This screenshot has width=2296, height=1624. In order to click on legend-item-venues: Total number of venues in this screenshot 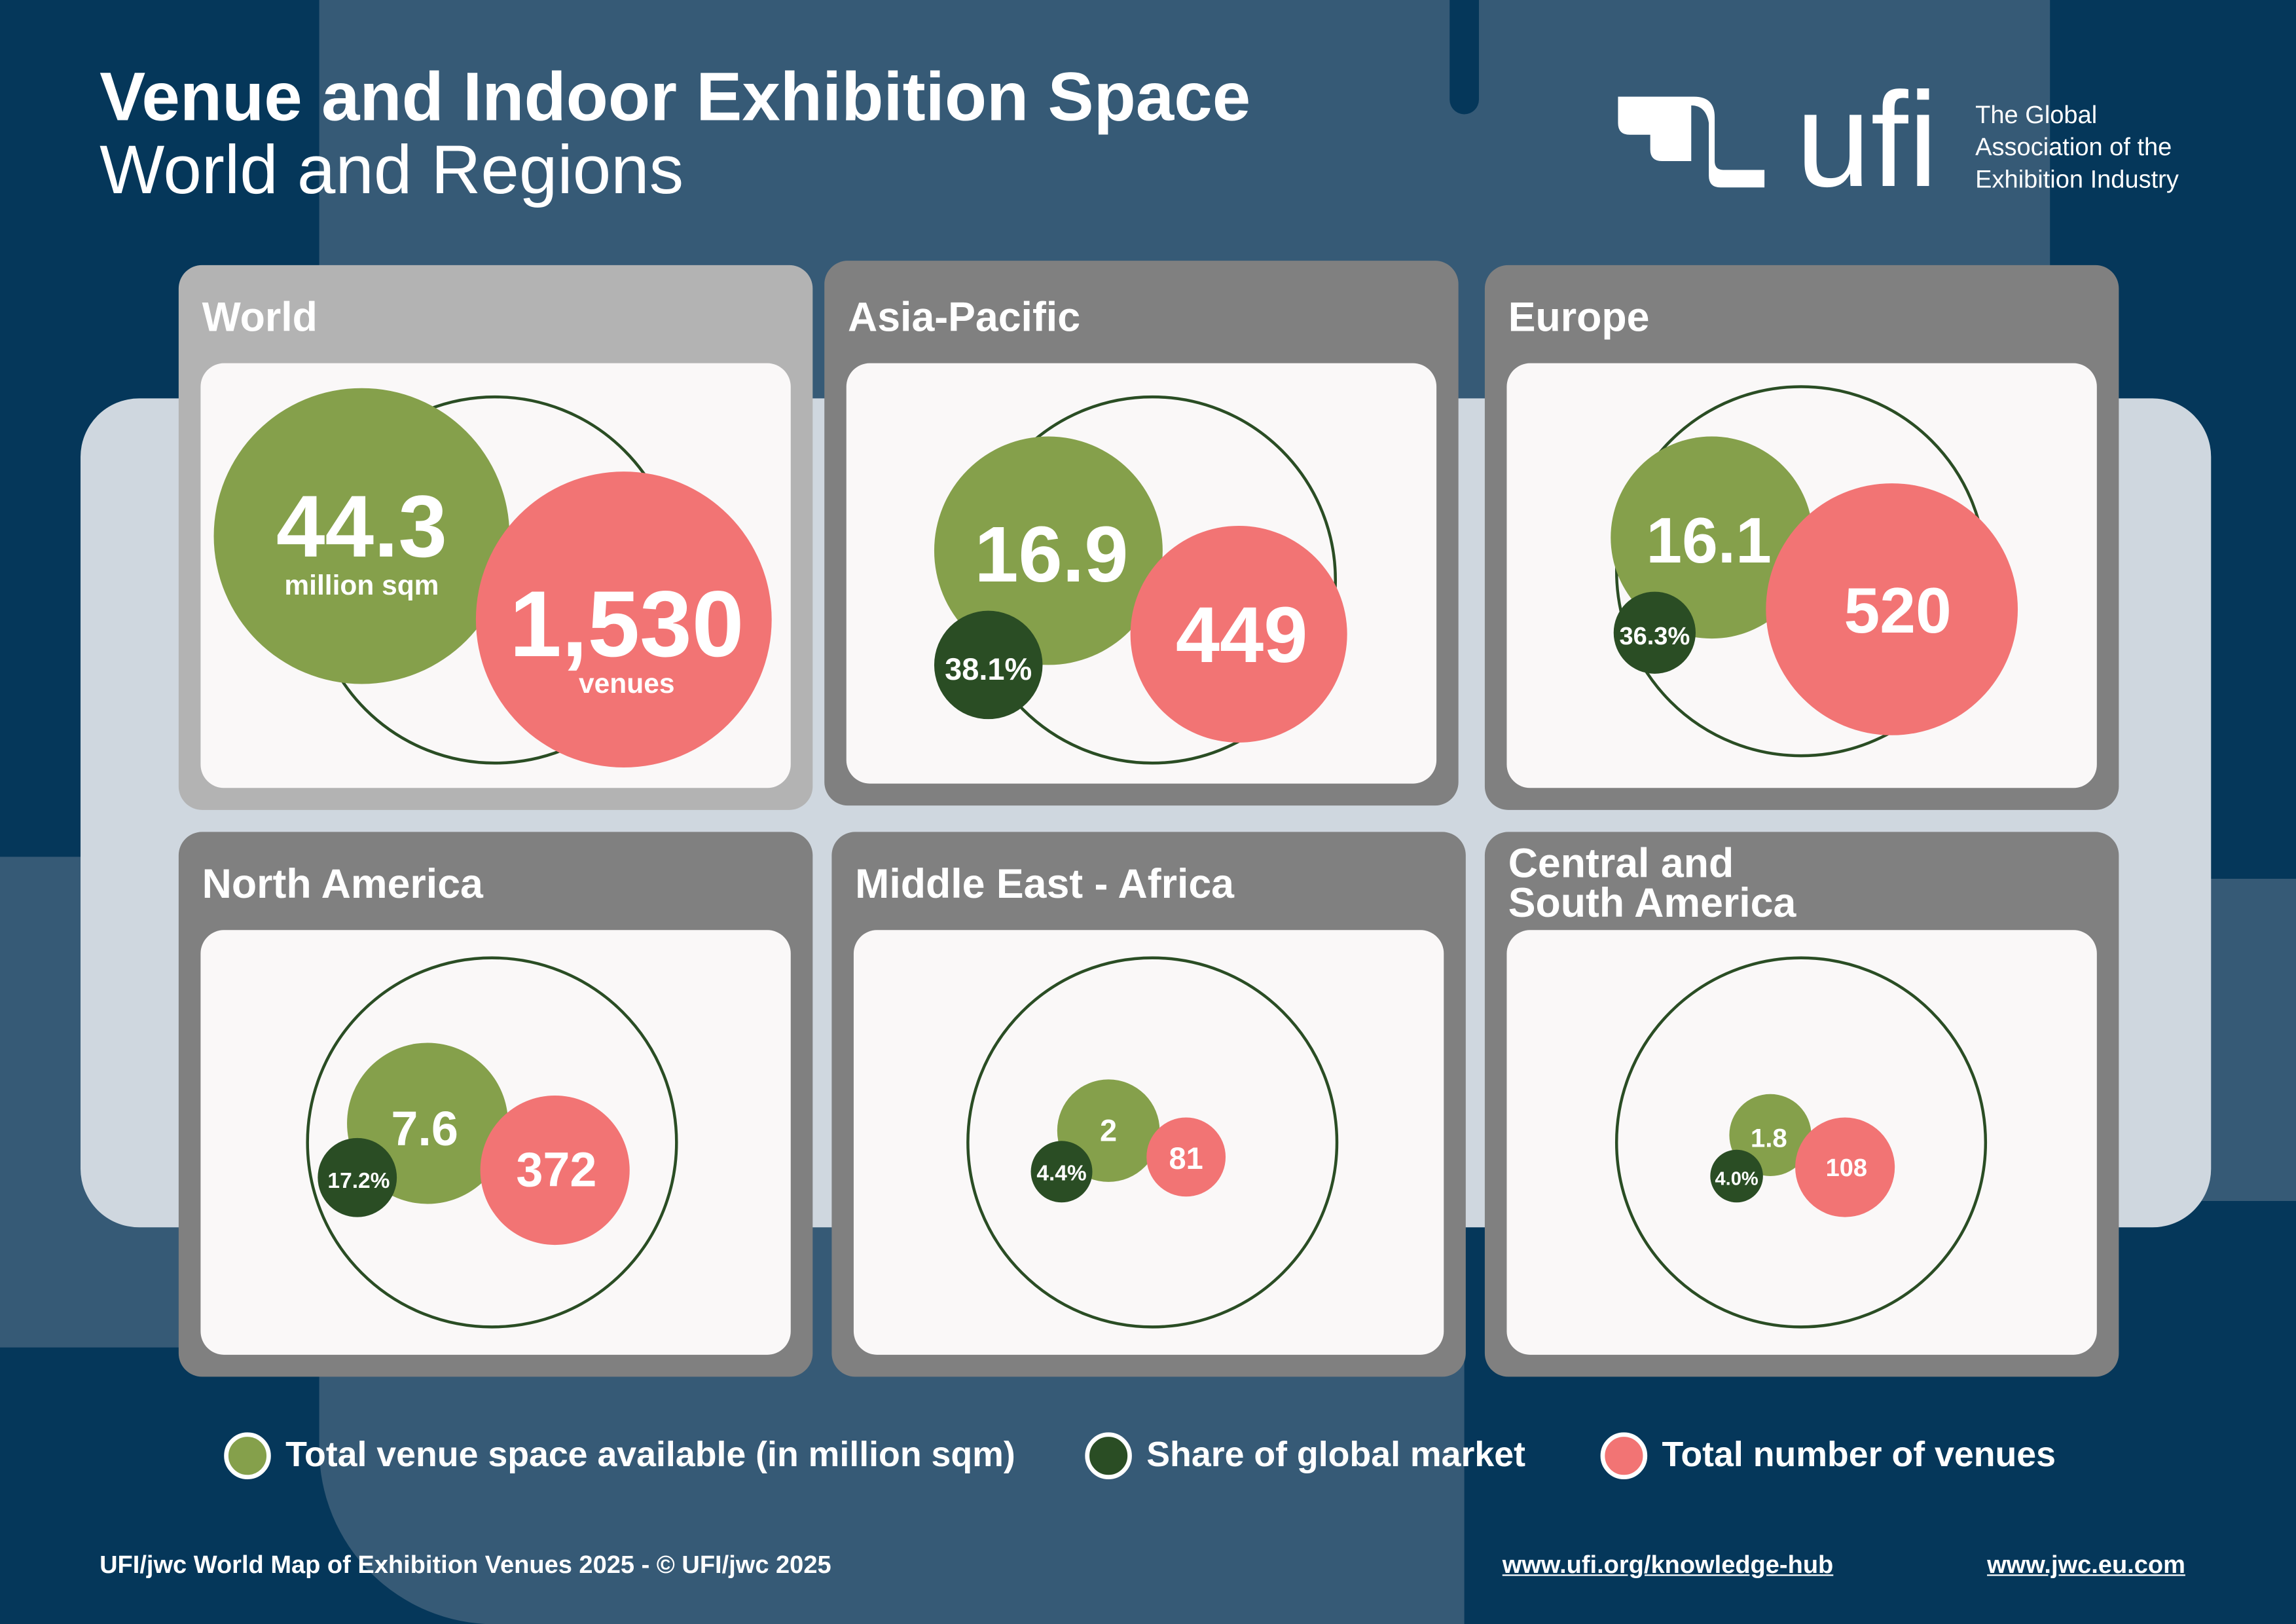, I will do `click(1828, 1456)`.